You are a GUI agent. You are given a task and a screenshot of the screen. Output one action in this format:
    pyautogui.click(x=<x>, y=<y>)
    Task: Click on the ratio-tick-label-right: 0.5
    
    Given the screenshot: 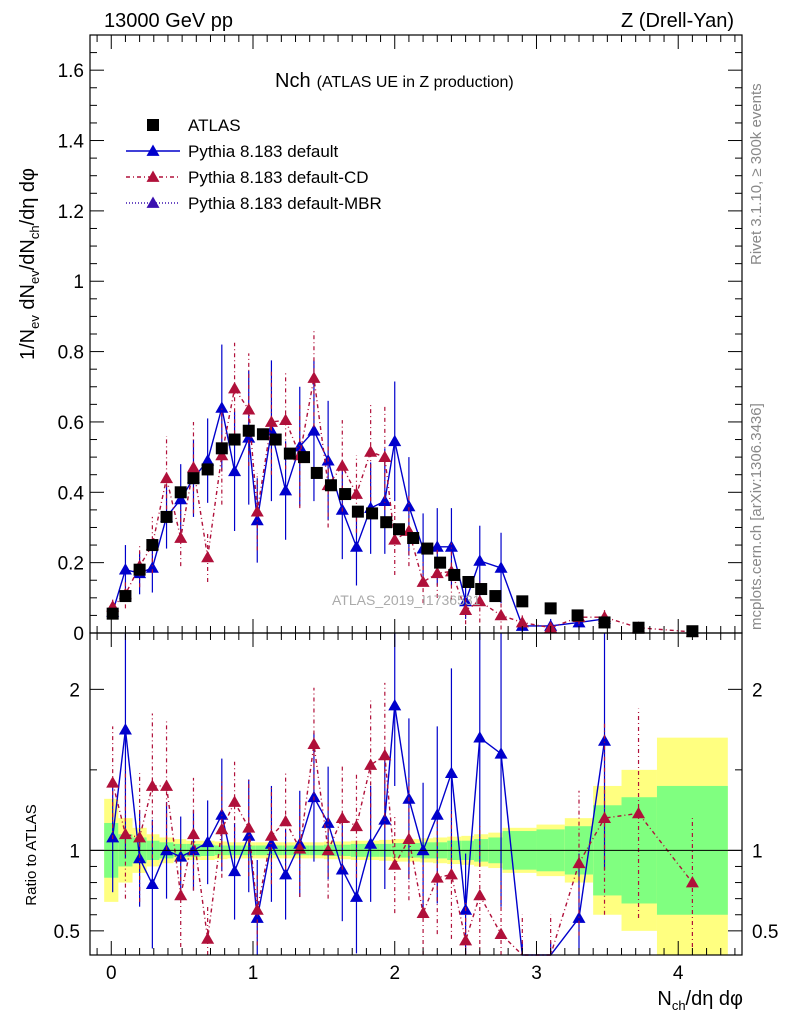 What is the action you would take?
    pyautogui.click(x=765, y=932)
    